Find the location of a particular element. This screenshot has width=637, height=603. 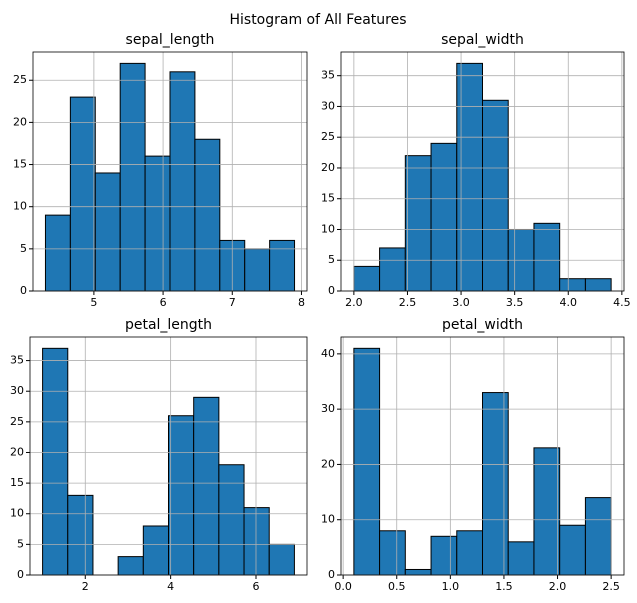

x-tick-label: 0.0 is located at coordinates (343, 586).